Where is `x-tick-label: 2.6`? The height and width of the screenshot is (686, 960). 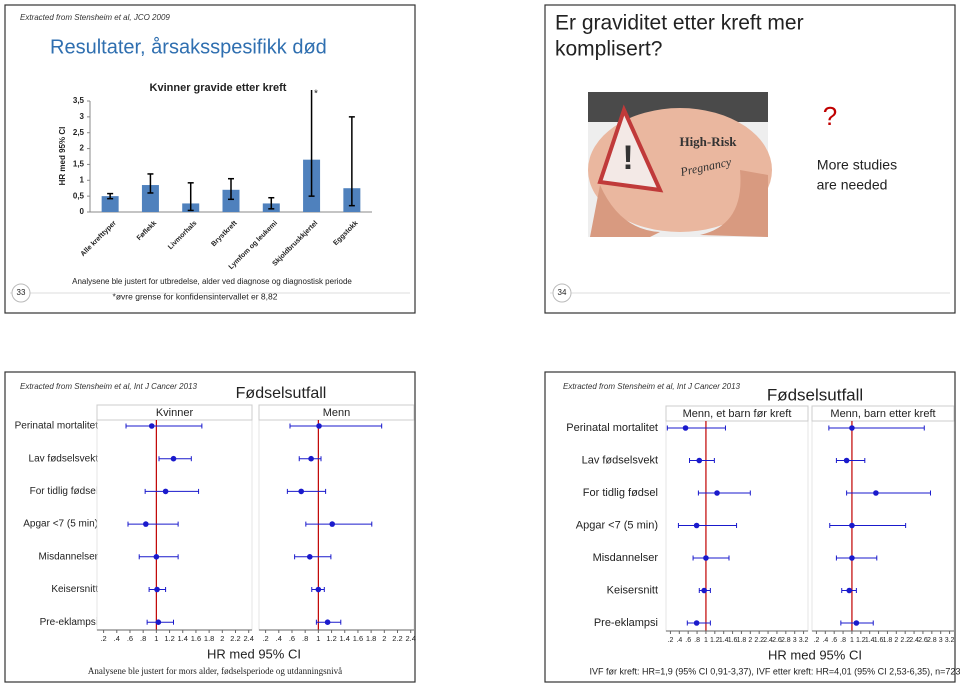 x-tick-label: 2.6 is located at coordinates (777, 640).